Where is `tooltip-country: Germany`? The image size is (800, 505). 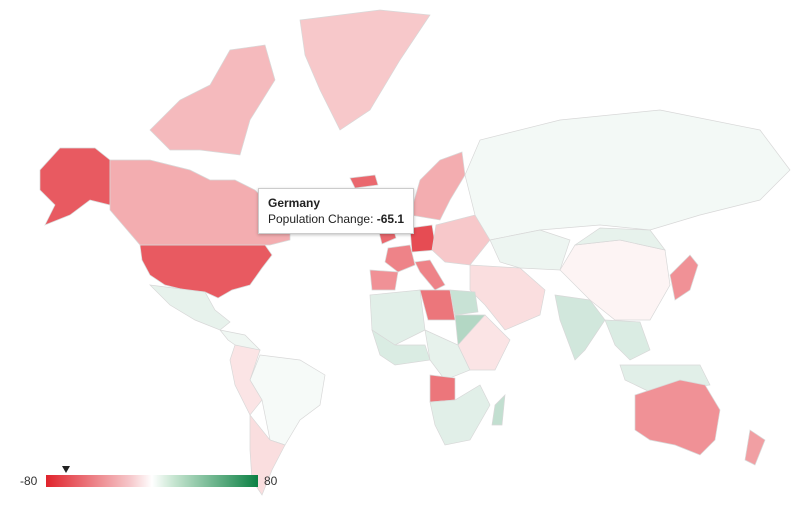
tooltip-country: Germany is located at coordinates (294, 203).